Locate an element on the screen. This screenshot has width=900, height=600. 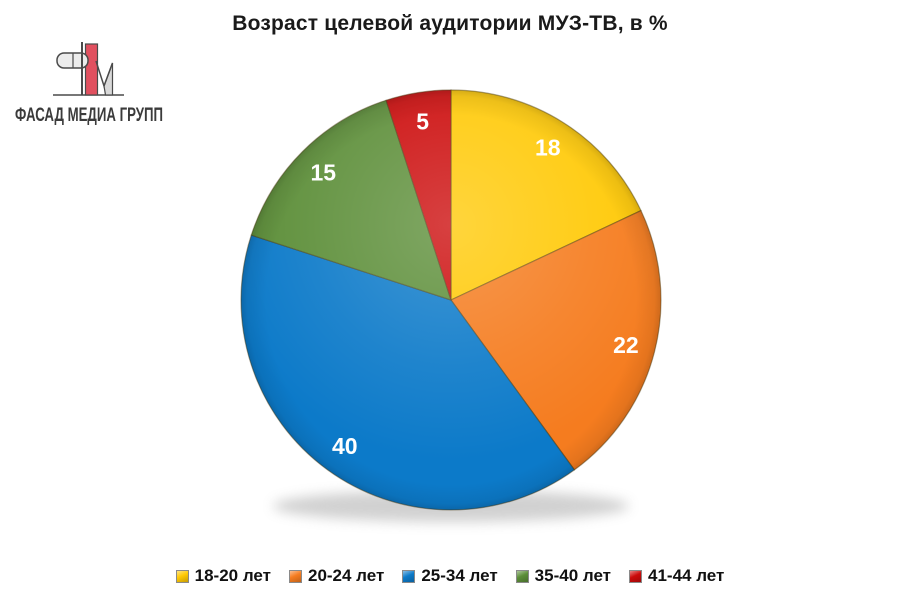
data-label-2: 40 is located at coordinates (345, 446).